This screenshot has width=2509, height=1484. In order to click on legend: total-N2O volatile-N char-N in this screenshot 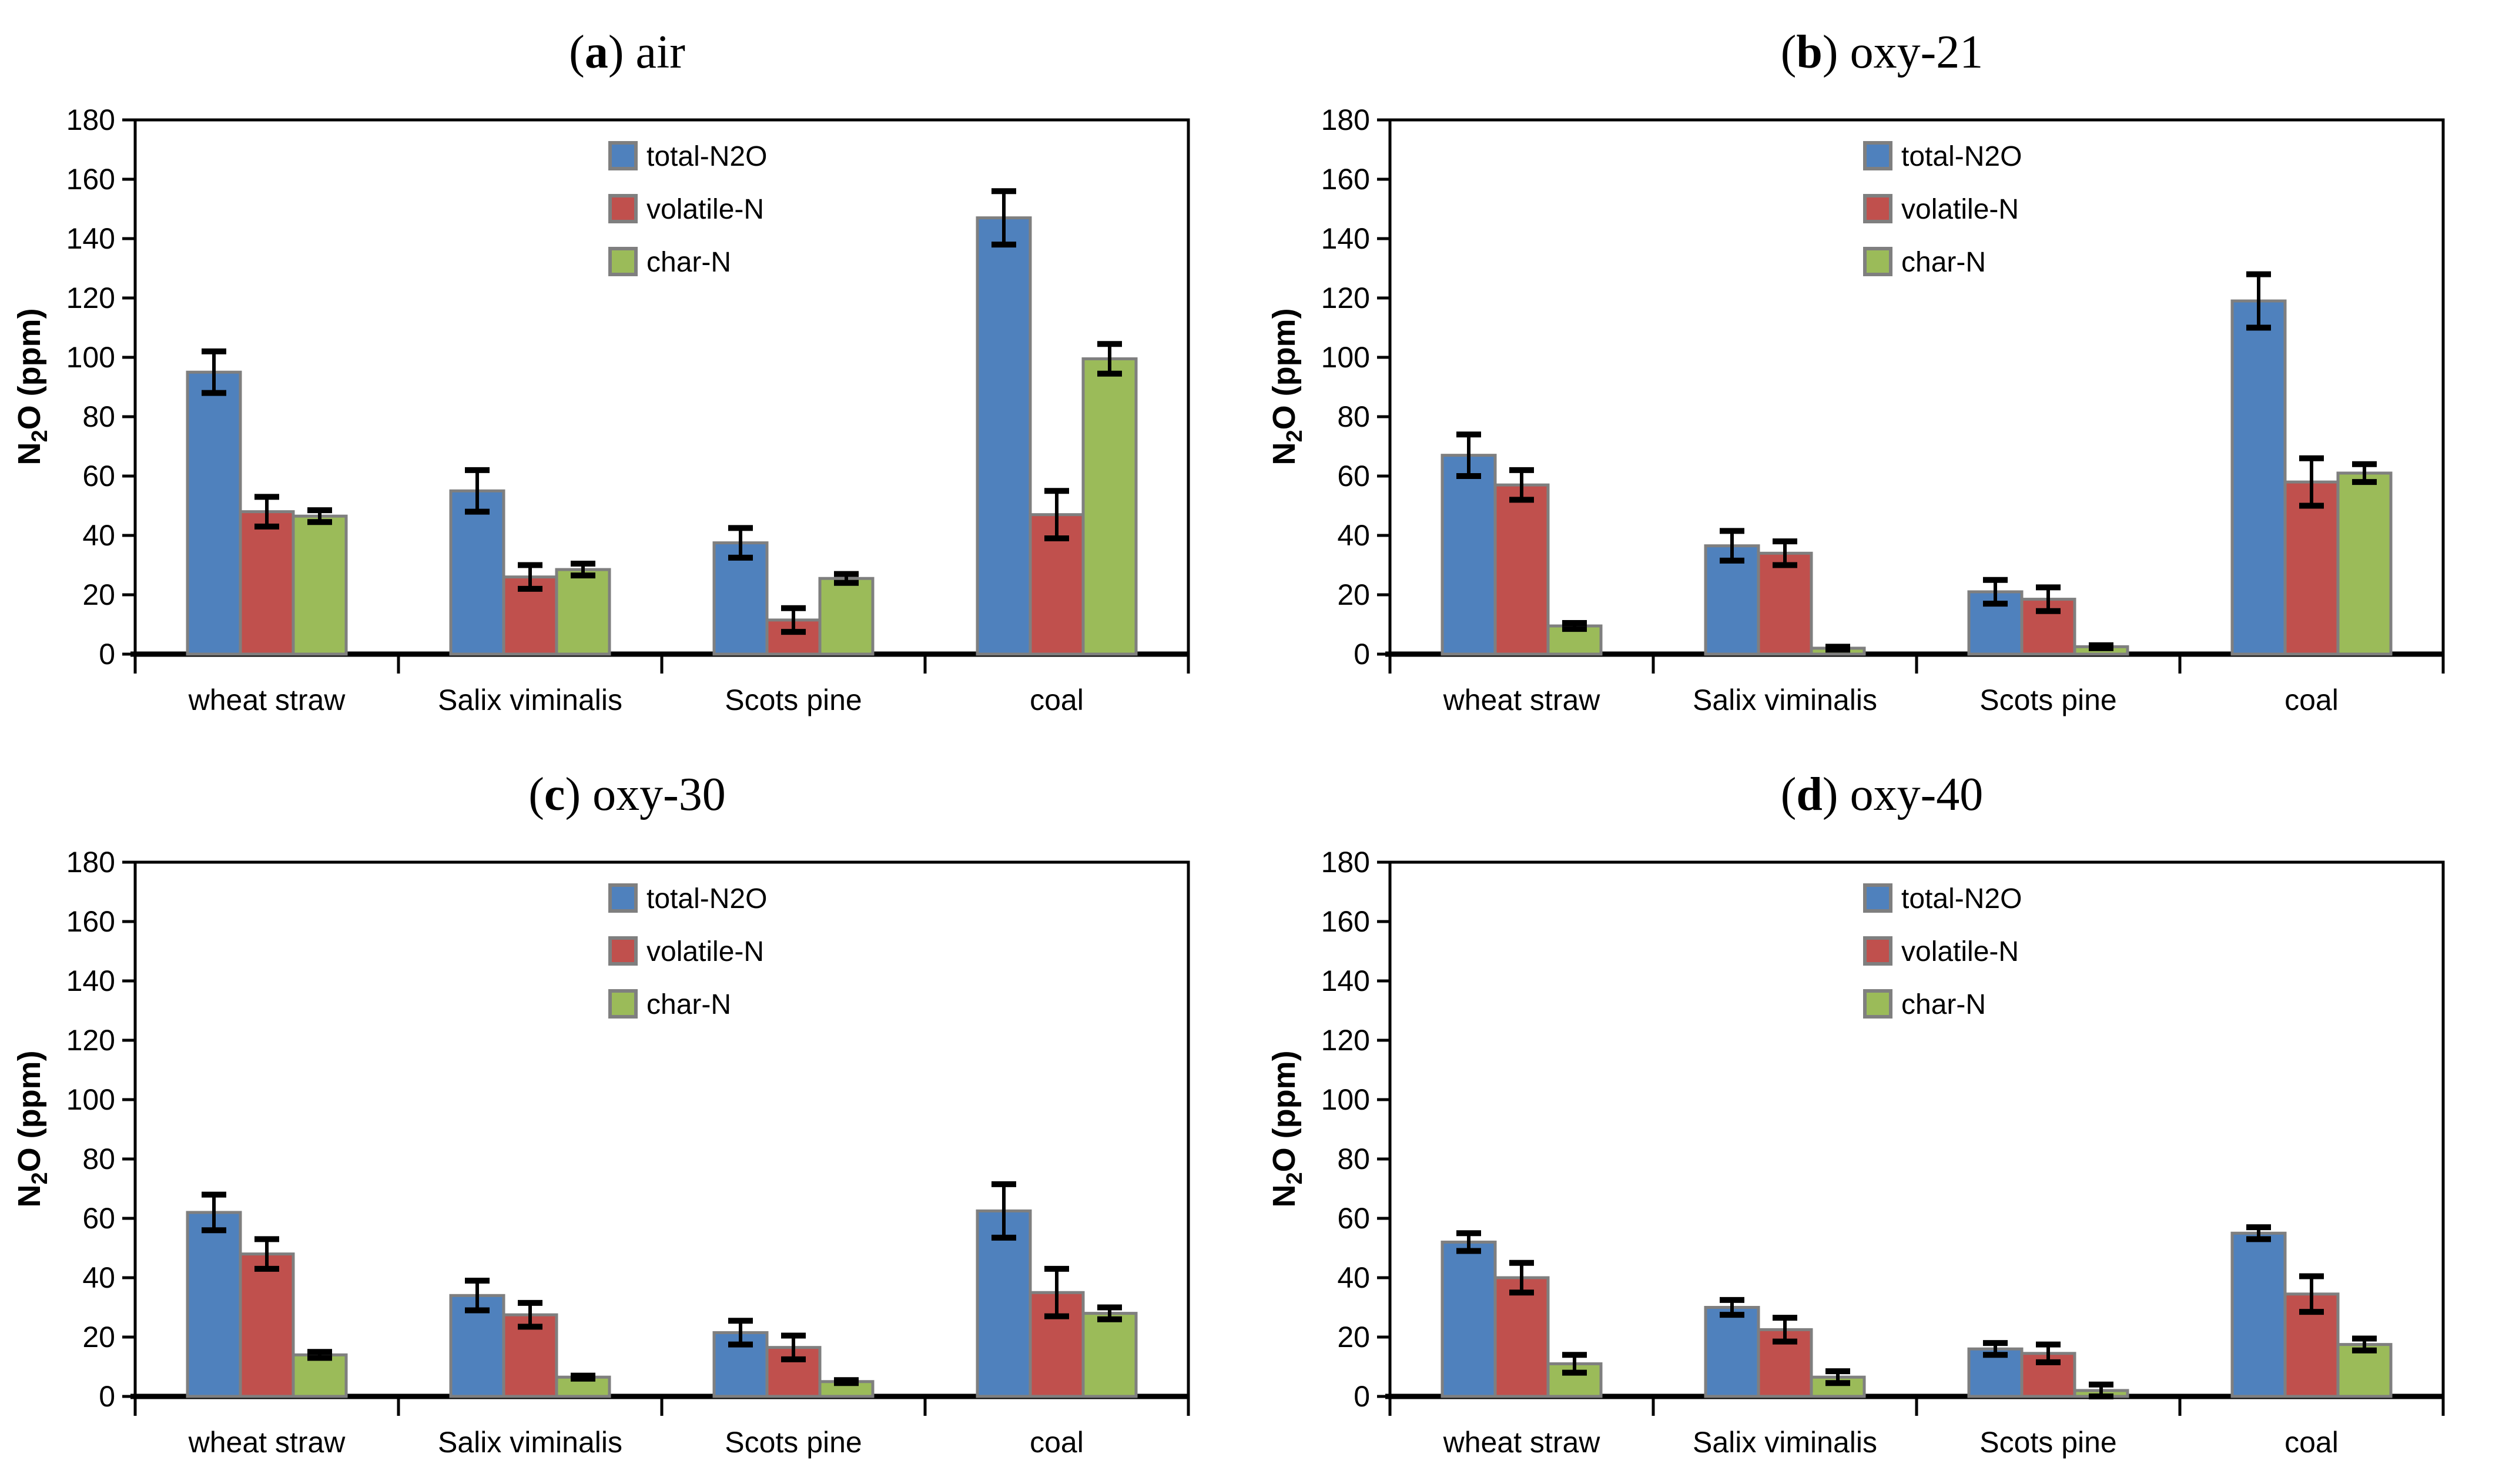, I will do `click(1942, 951)`.